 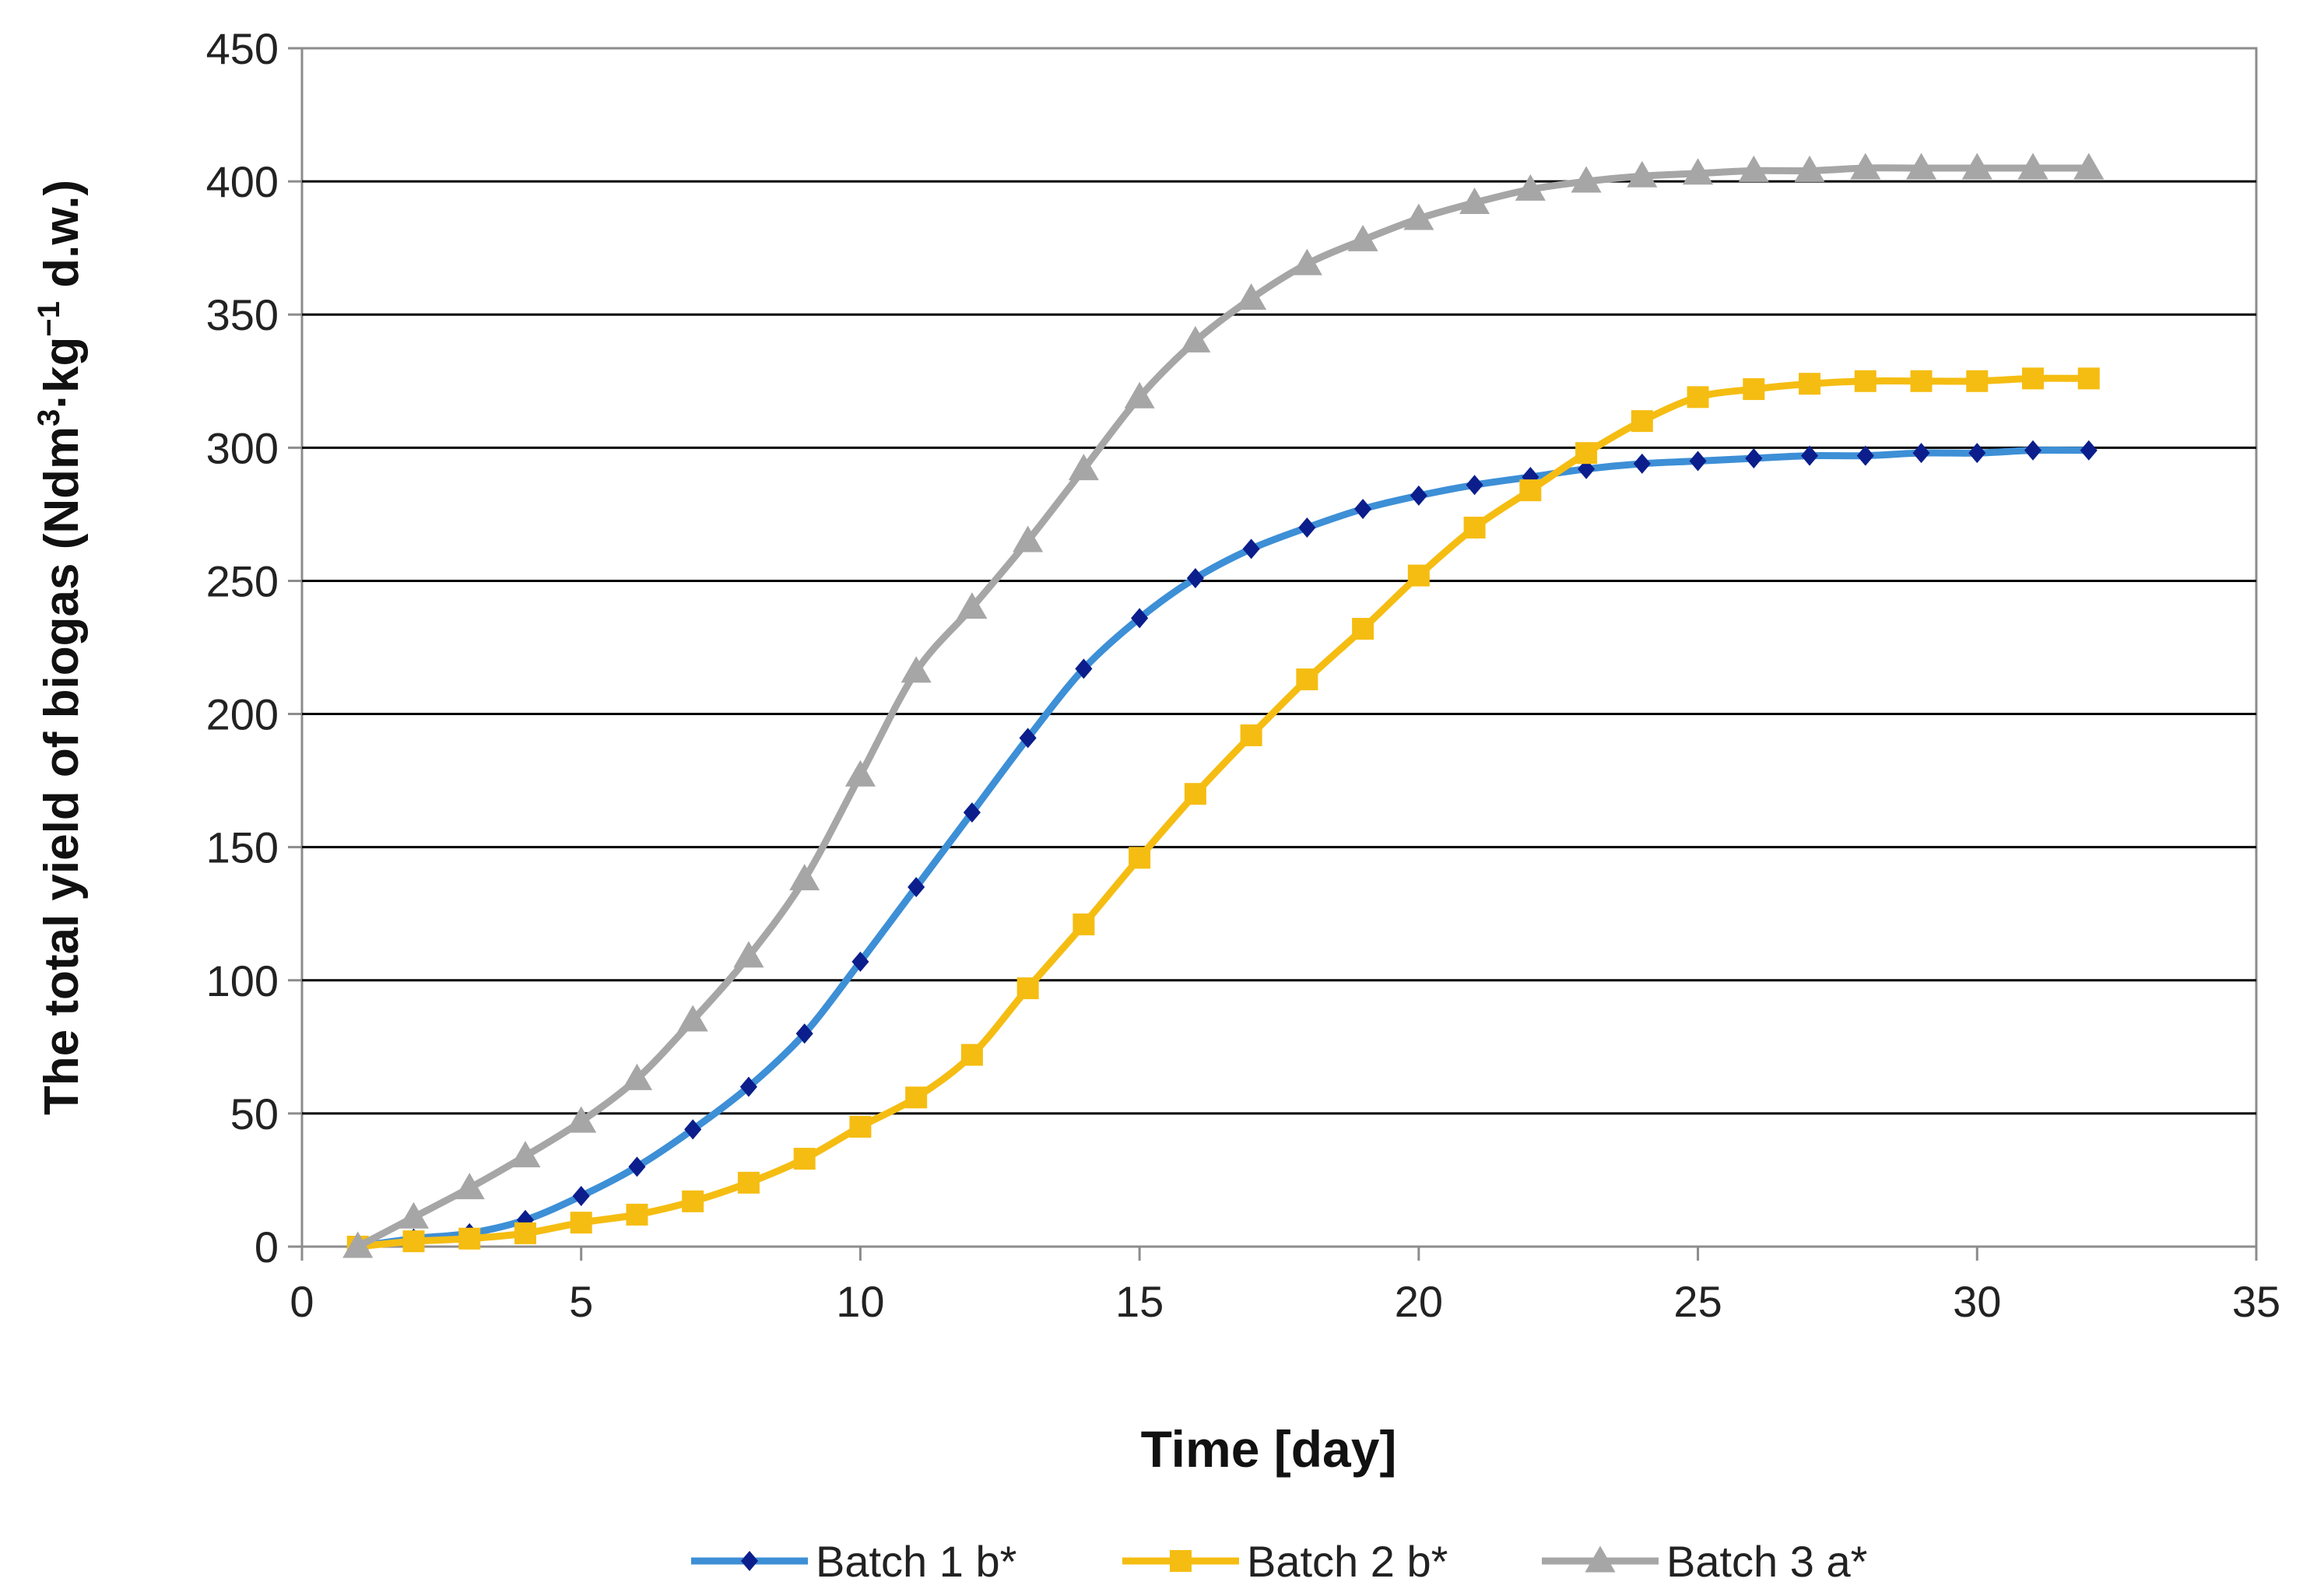 What do you see at coordinates (242, 182) in the screenshot?
I see `y-tick-label-400: 400` at bounding box center [242, 182].